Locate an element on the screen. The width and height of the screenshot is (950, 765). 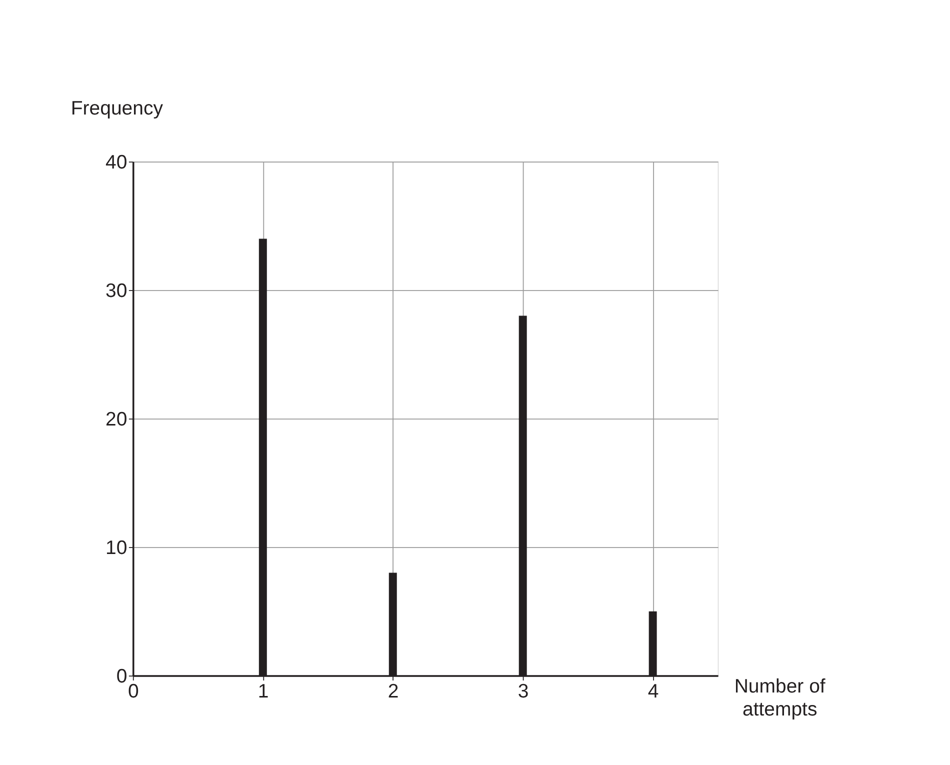
y-tick-label: 30 is located at coordinates (116, 291).